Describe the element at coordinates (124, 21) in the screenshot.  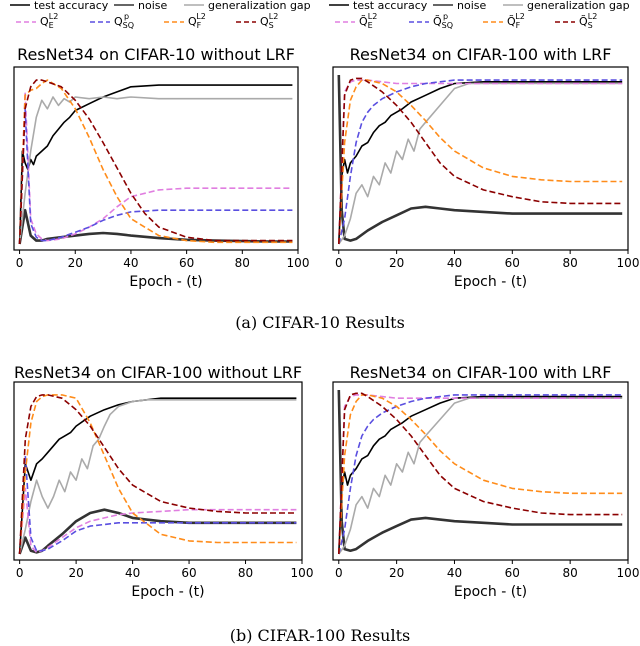
I see `legend-label-qsq: QSQp` at that location.